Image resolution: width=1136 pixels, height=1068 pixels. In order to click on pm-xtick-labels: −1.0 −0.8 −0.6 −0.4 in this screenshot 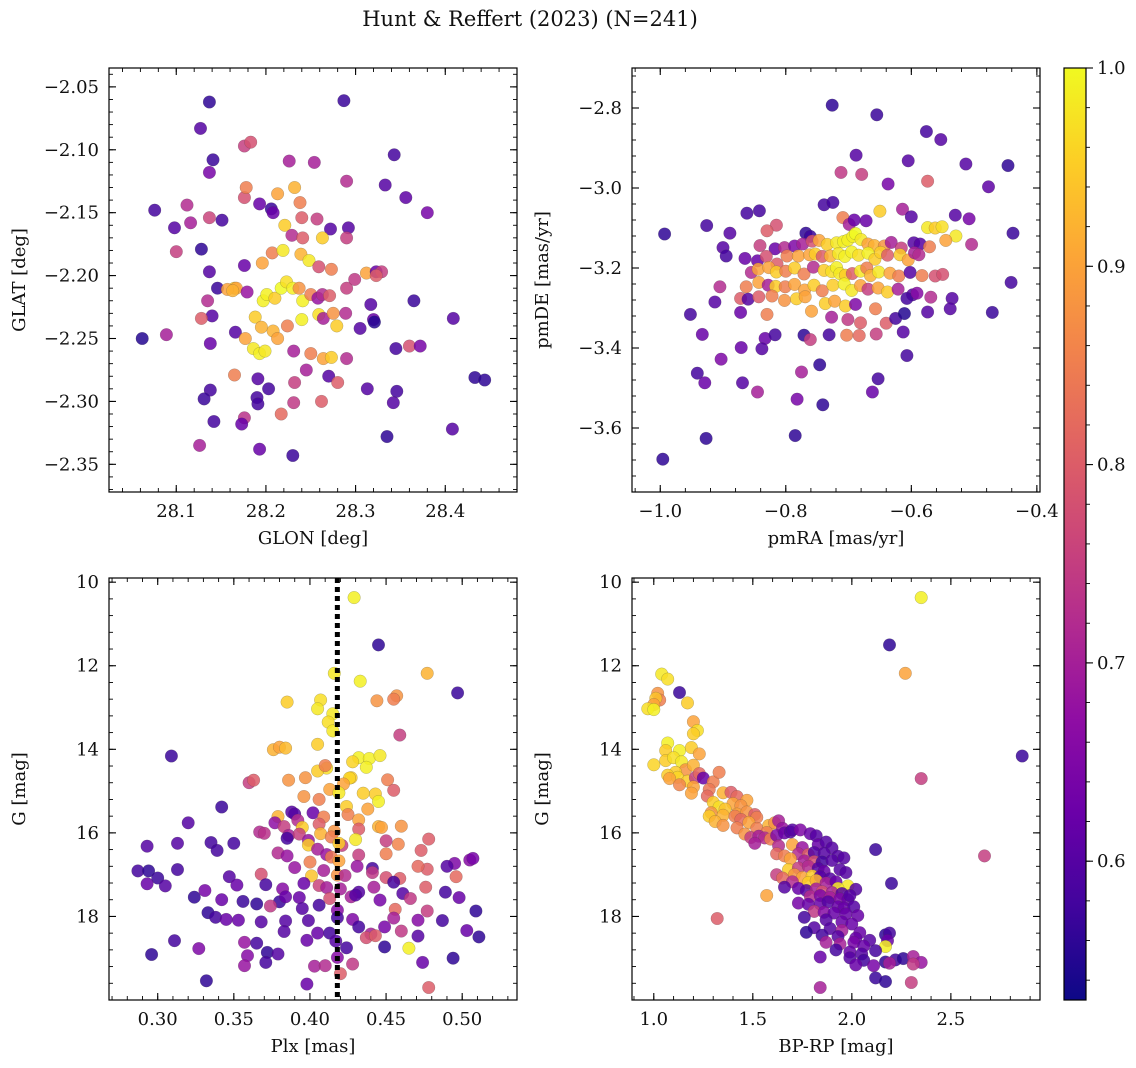, I will do `click(848, 511)`.